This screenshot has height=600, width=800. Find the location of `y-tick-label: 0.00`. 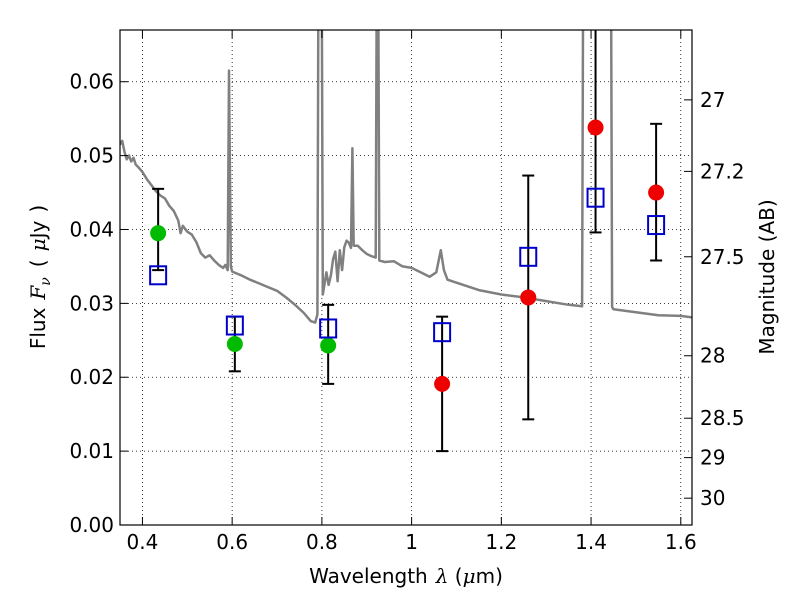

y-tick-label: 0.00 is located at coordinates (91, 525).